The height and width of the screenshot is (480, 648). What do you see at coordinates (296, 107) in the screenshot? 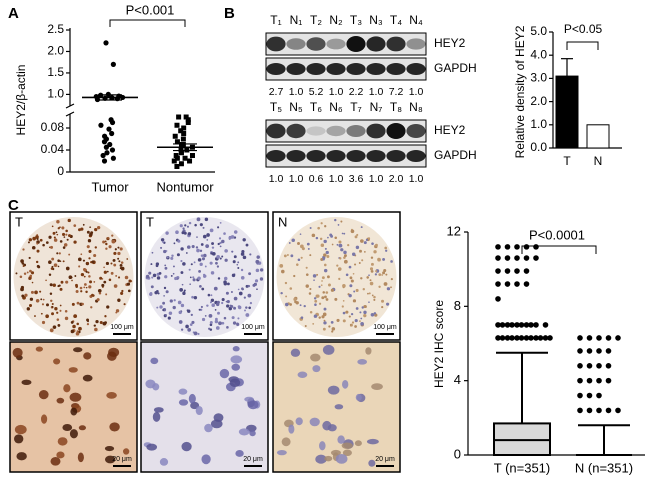
I see `lane-label: N₅` at bounding box center [296, 107].